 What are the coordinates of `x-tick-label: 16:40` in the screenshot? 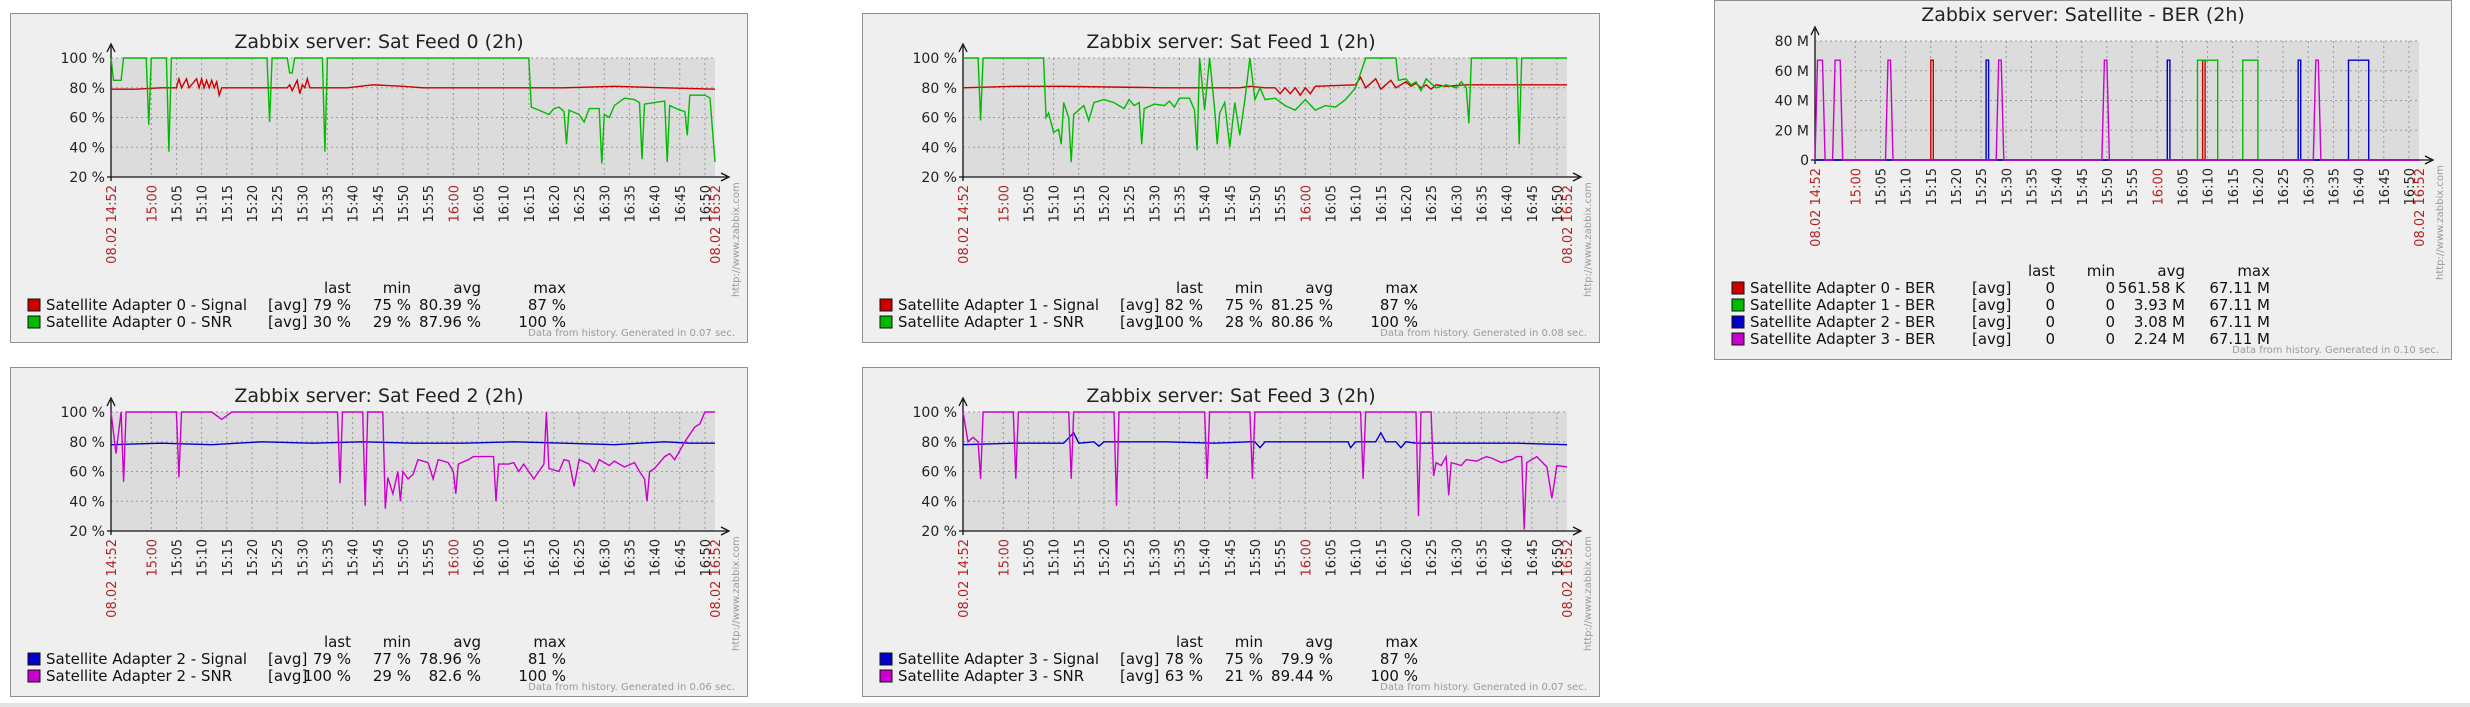 It's located at (656, 557).